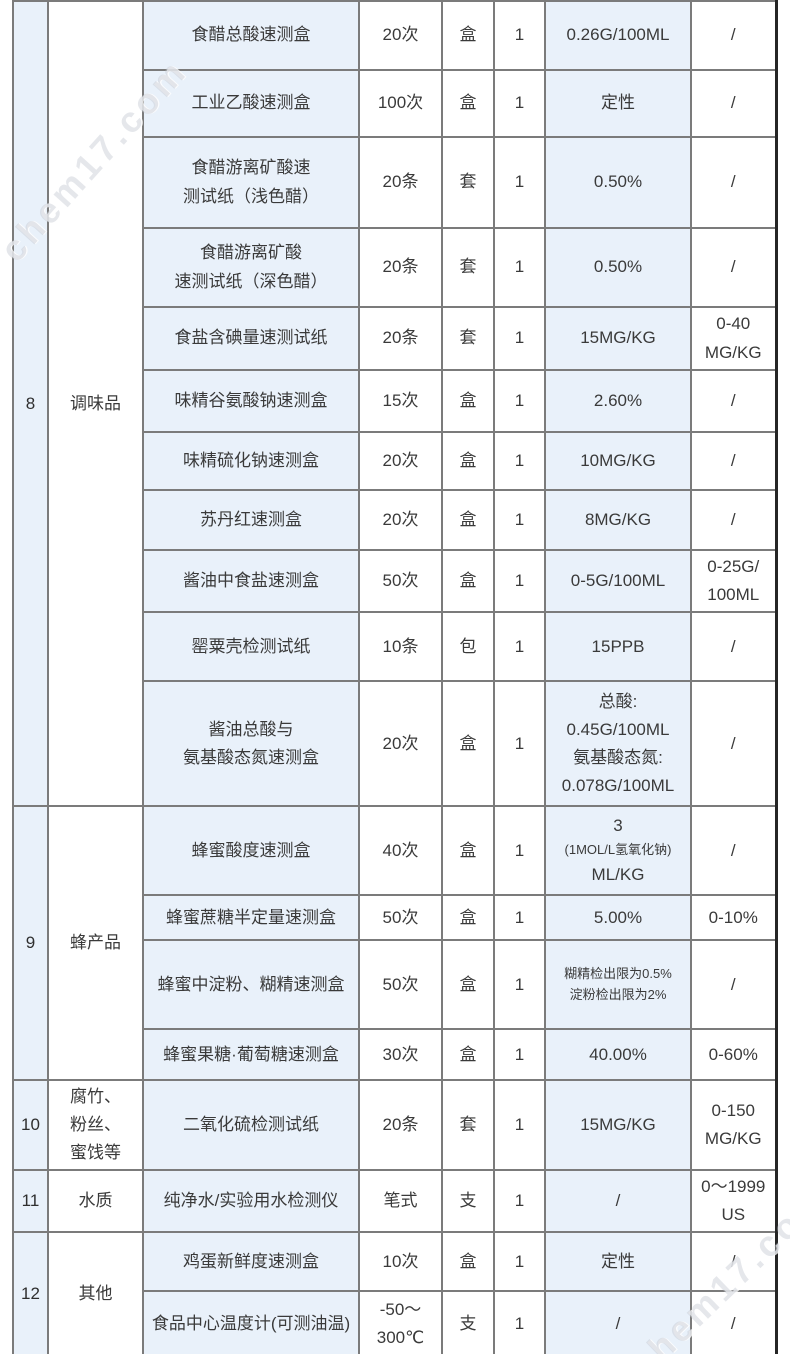 The width and height of the screenshot is (790, 1354). What do you see at coordinates (251, 103) in the screenshot?
I see `product-name-cell: 工业乙酸速测盒` at bounding box center [251, 103].